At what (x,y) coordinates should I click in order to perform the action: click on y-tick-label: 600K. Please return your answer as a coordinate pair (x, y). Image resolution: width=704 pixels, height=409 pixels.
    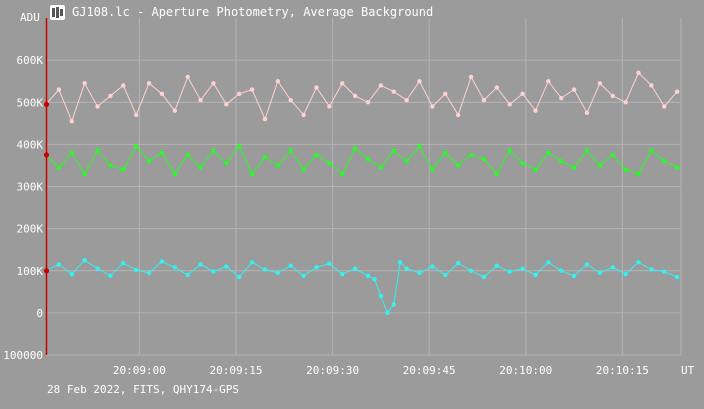
    Looking at the image, I should click on (30, 60).